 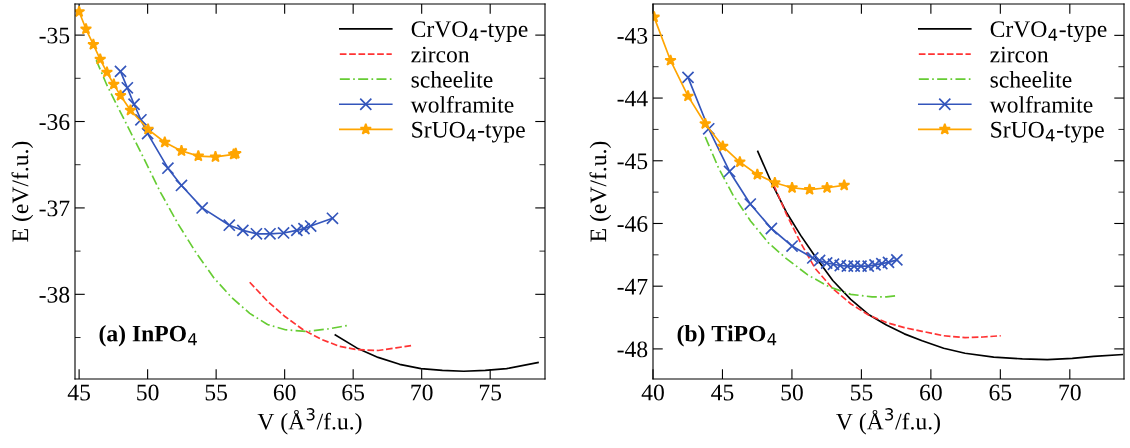 What do you see at coordinates (632, 161) in the screenshot?
I see `y-tick-label: -45` at bounding box center [632, 161].